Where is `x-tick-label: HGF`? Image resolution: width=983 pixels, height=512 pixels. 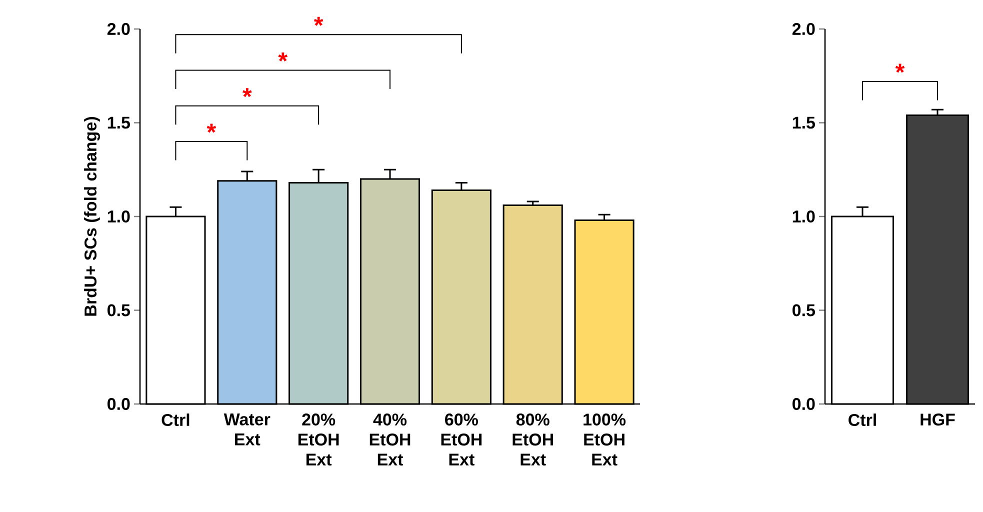 x-tick-label: HGF is located at coordinates (937, 420).